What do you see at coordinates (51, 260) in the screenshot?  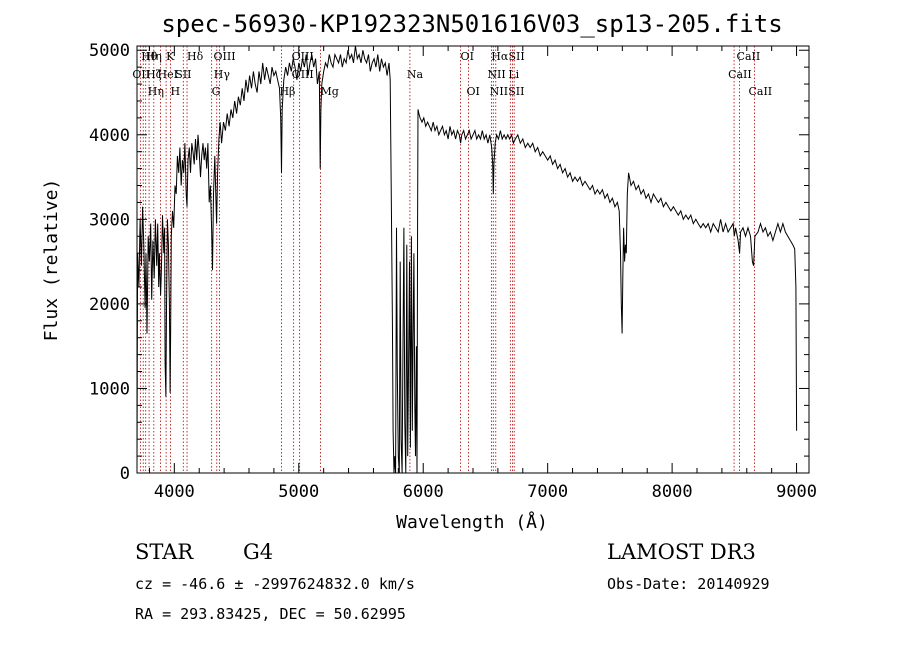 I see `y-axis-label: Flux (relative)` at bounding box center [51, 260].